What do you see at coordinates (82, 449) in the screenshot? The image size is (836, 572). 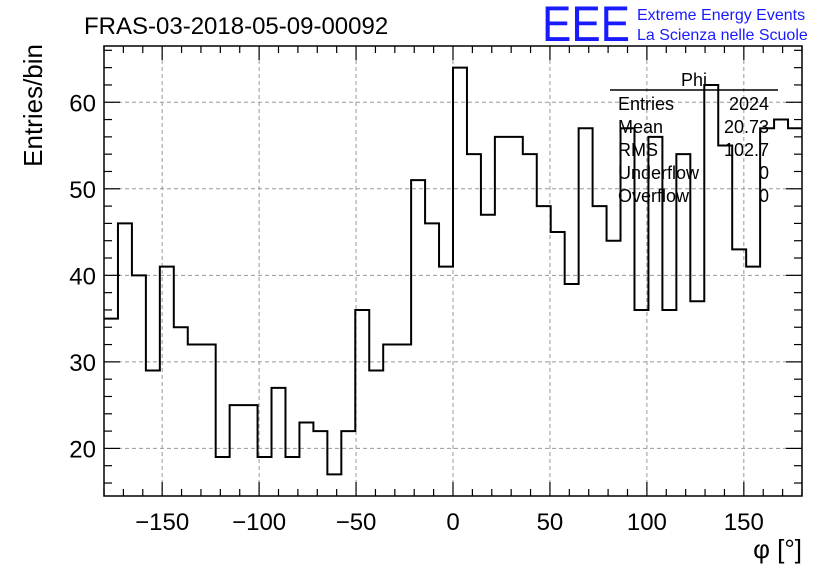 I see `y-tick-label: 20` at bounding box center [82, 449].